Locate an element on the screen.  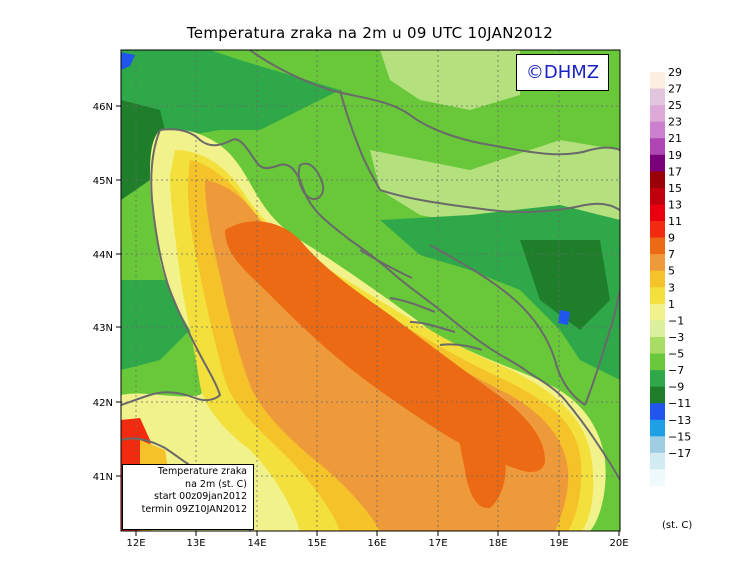
cold-spot-se is located at coordinates (564, 317).